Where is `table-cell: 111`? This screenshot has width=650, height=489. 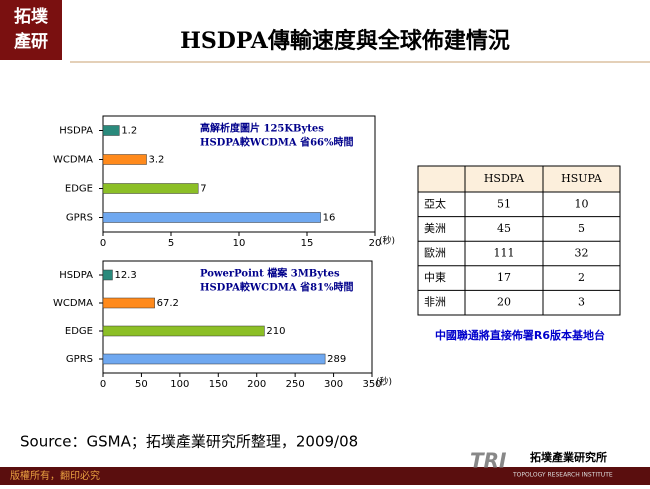
table-cell: 111 is located at coordinates (504, 253).